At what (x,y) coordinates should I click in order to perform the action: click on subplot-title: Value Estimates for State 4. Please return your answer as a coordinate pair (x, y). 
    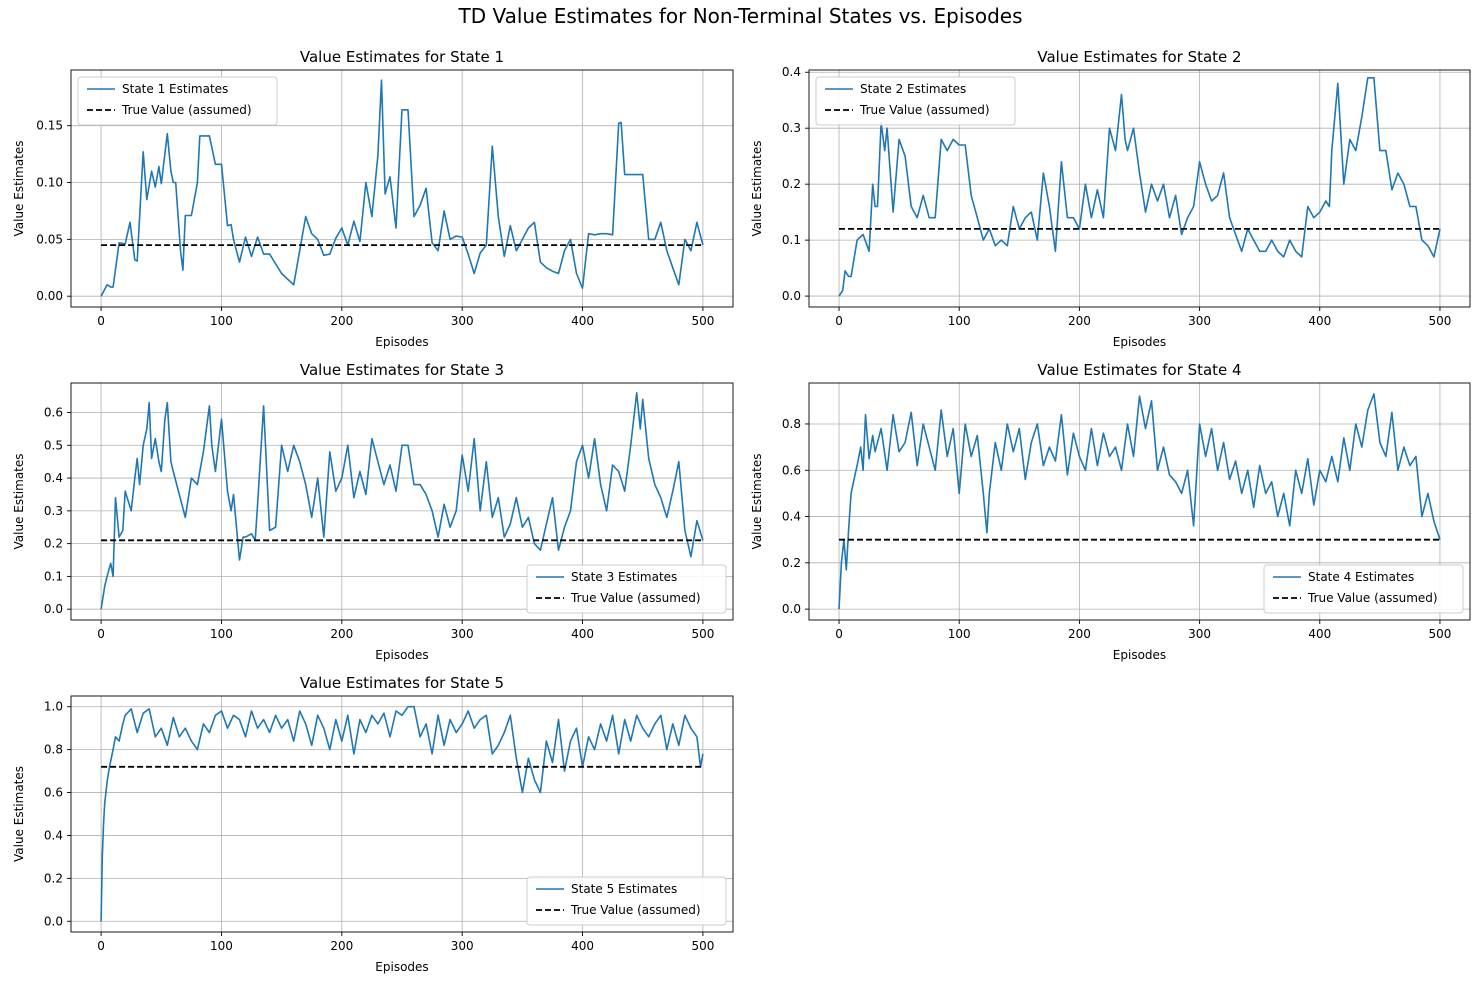
    Looking at the image, I should click on (1139, 370).